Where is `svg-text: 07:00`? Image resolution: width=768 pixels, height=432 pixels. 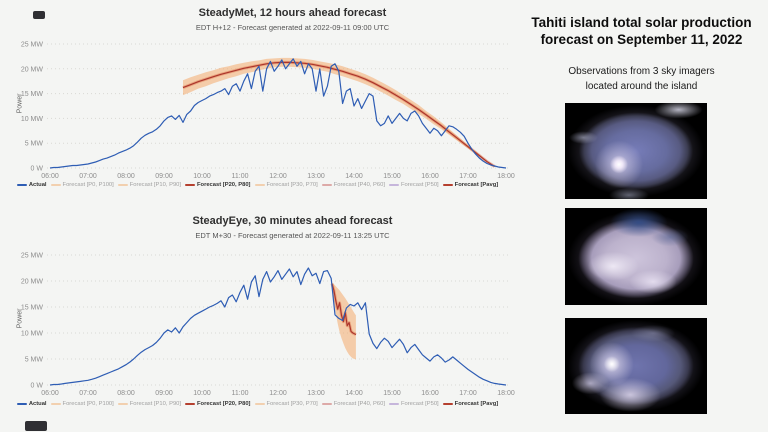 svg-text: 07:00 is located at coordinates (88, 393).